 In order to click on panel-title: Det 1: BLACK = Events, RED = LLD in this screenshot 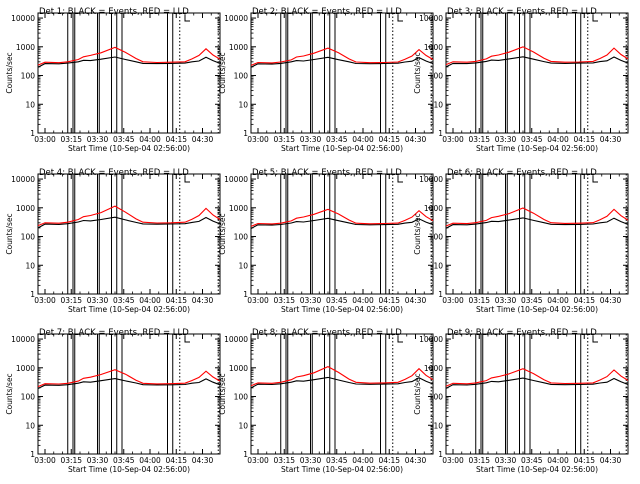, I will do `click(114, 12)`.